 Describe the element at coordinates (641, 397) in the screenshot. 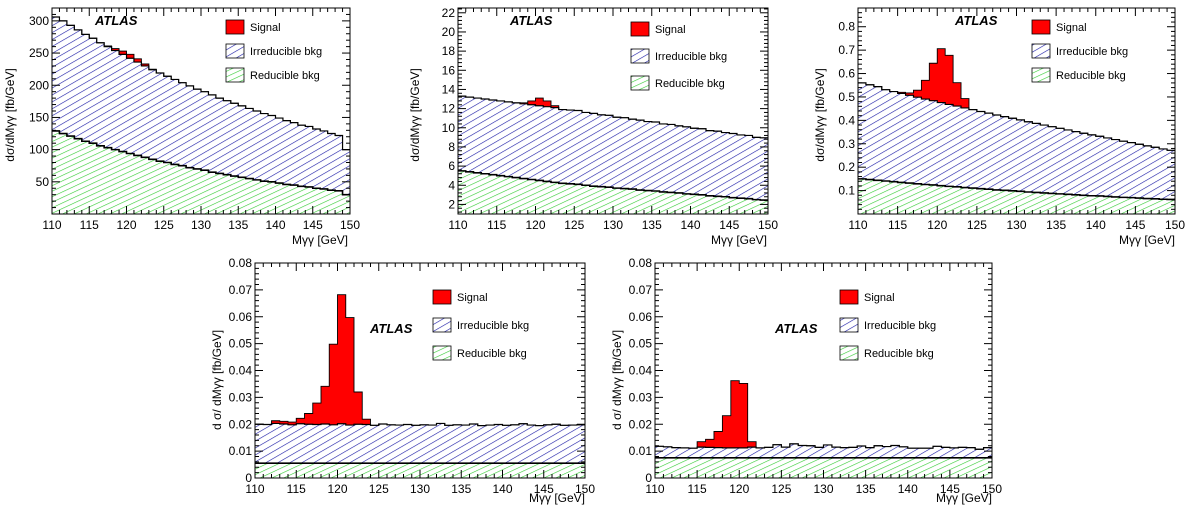

I see `y-tick-label: 0.03` at that location.